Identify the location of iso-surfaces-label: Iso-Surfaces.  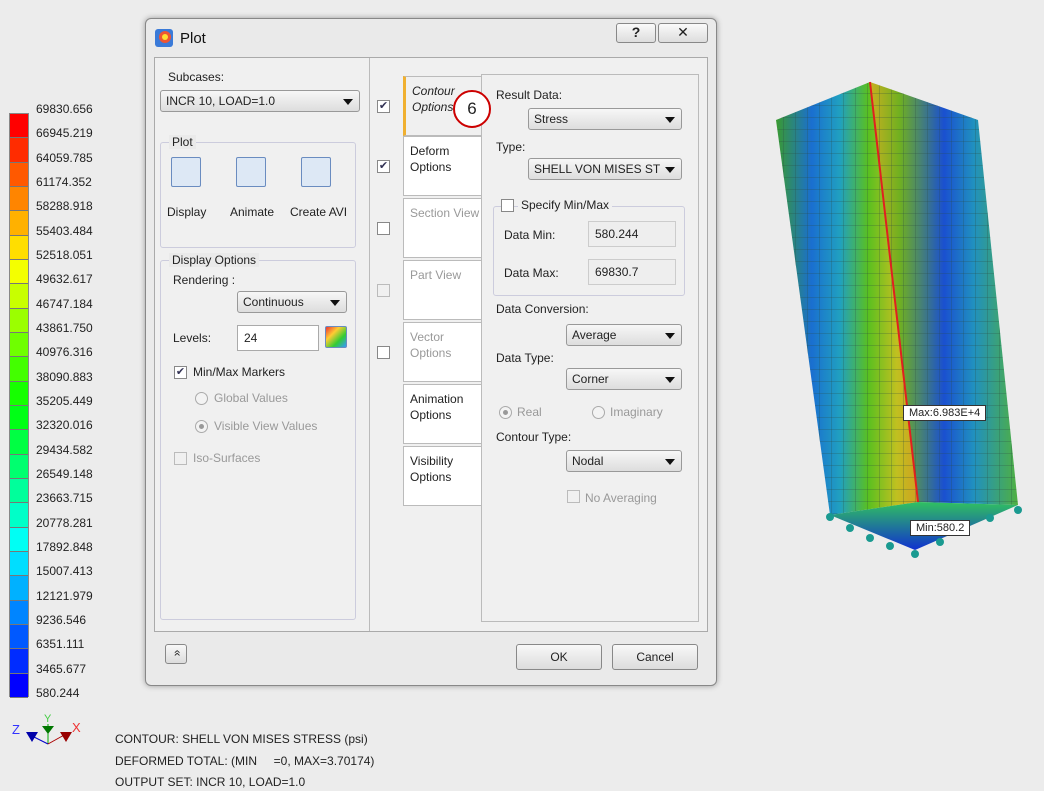
(227, 458).